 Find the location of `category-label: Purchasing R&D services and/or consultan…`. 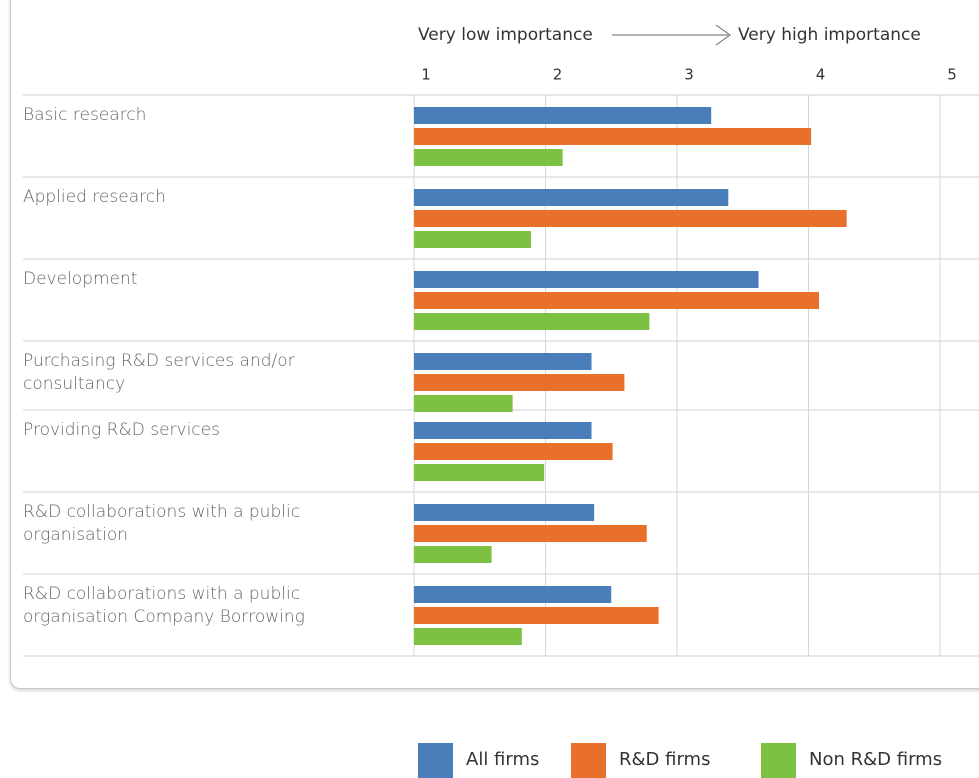

category-label: Purchasing R&D services and/or consultan… is located at coordinates (159, 372).